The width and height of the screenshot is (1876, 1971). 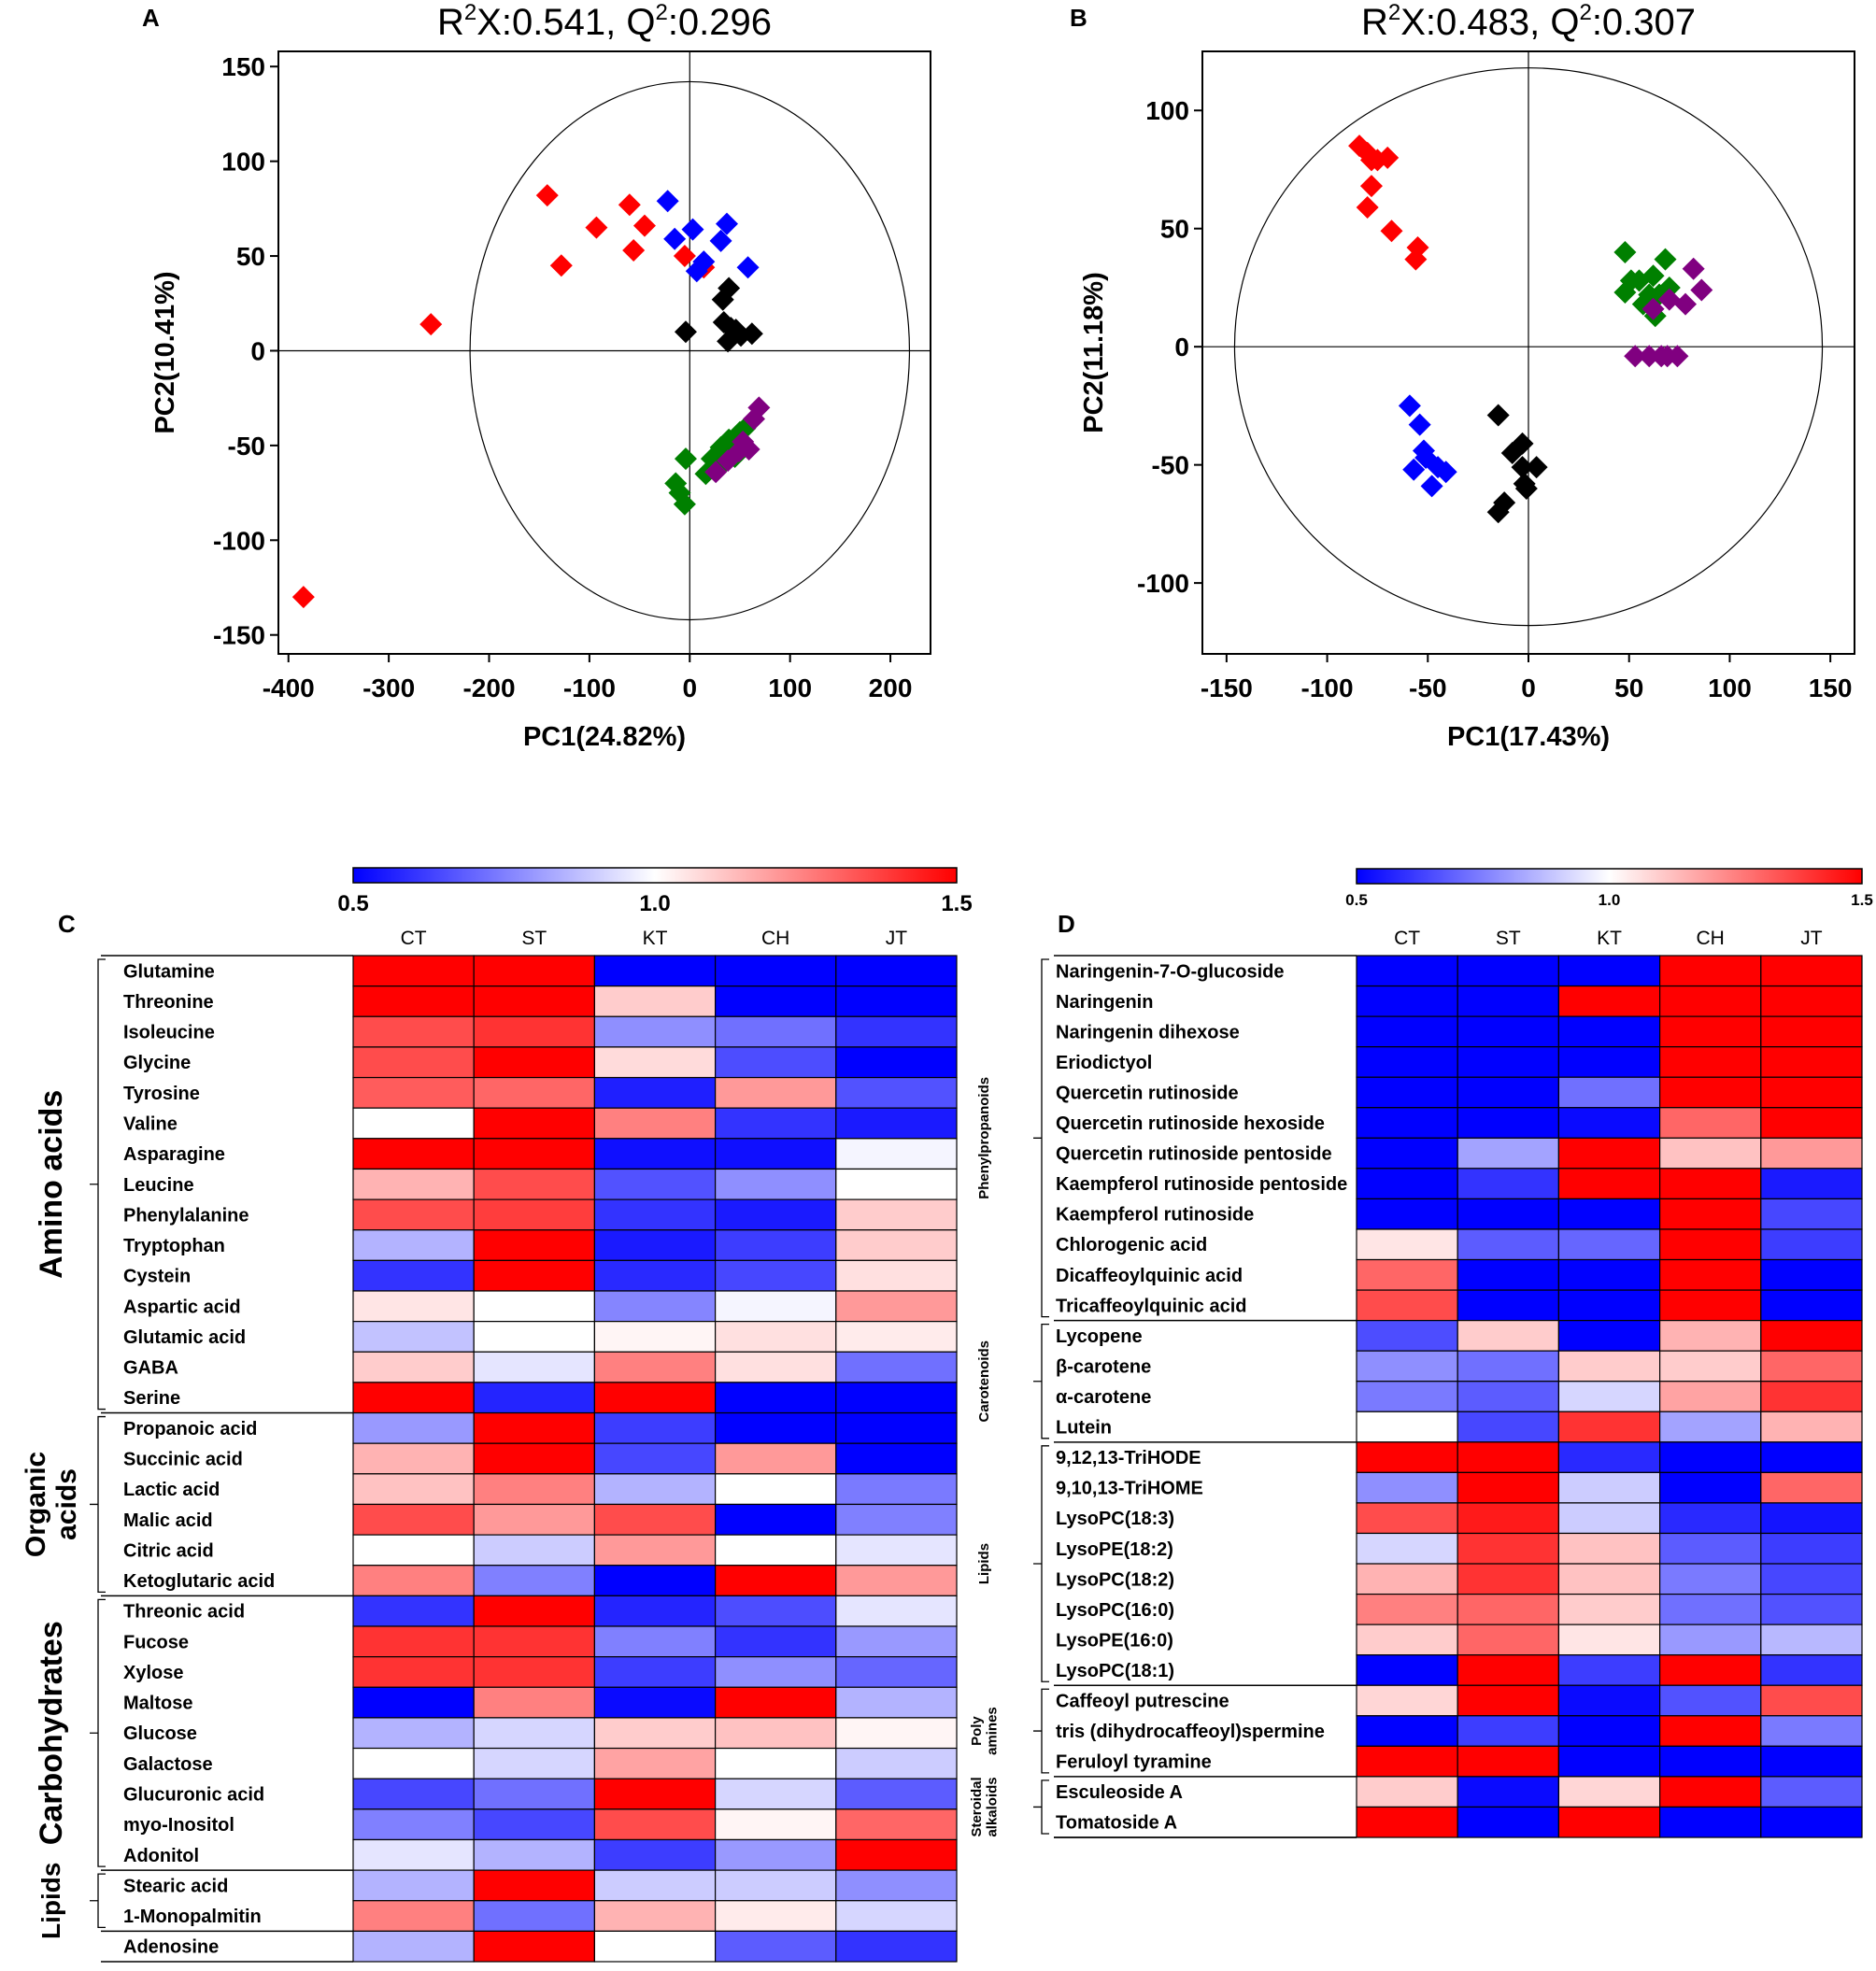 I want to click on x-tick-label: 0, so click(x=689, y=688).